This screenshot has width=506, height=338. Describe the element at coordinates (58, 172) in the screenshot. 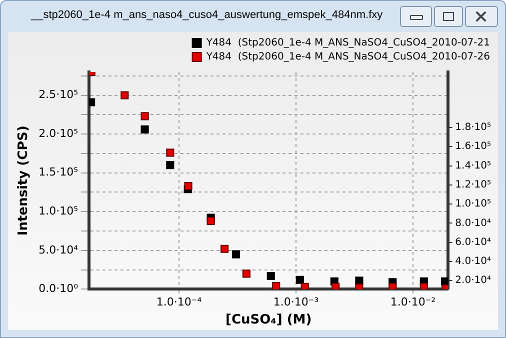

I see `y-tick-label: 1.5·10⁵` at that location.